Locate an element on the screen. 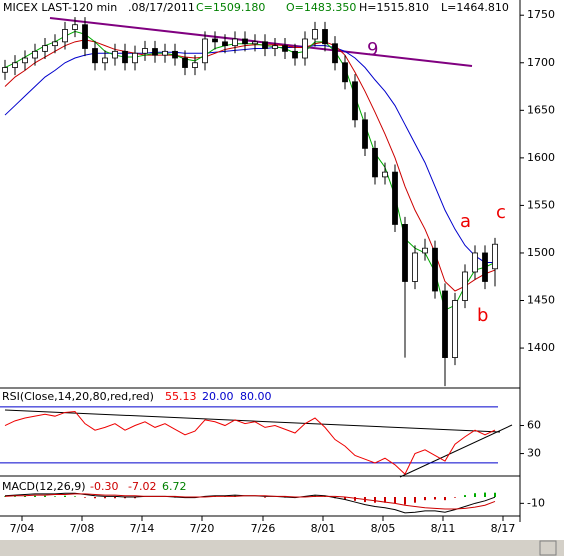  chart-title: MICEX LAST-120 min is located at coordinates (60, 7).